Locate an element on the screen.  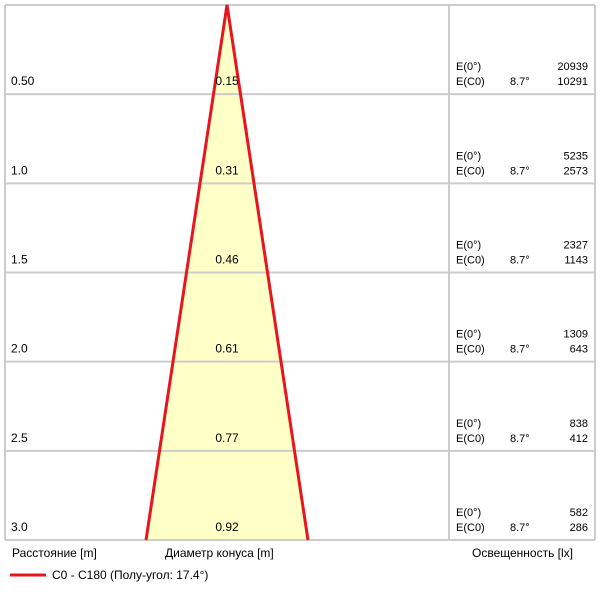
diameter: 0.61 is located at coordinates (227, 349).